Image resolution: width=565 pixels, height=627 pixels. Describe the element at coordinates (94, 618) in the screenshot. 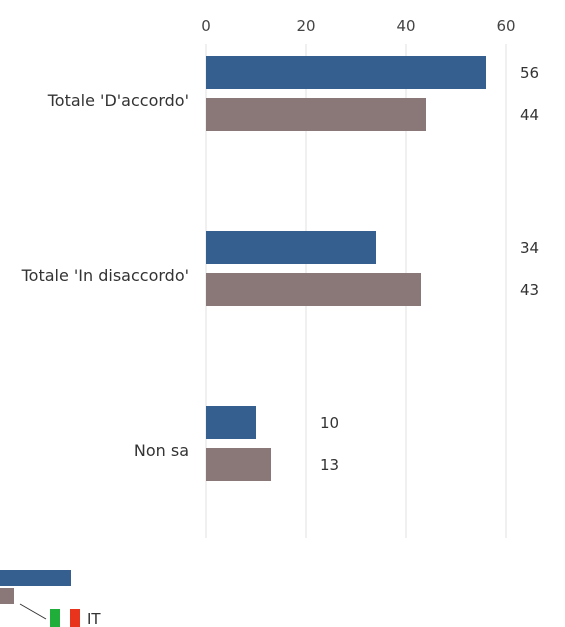

I see `legend-label: IT` at that location.